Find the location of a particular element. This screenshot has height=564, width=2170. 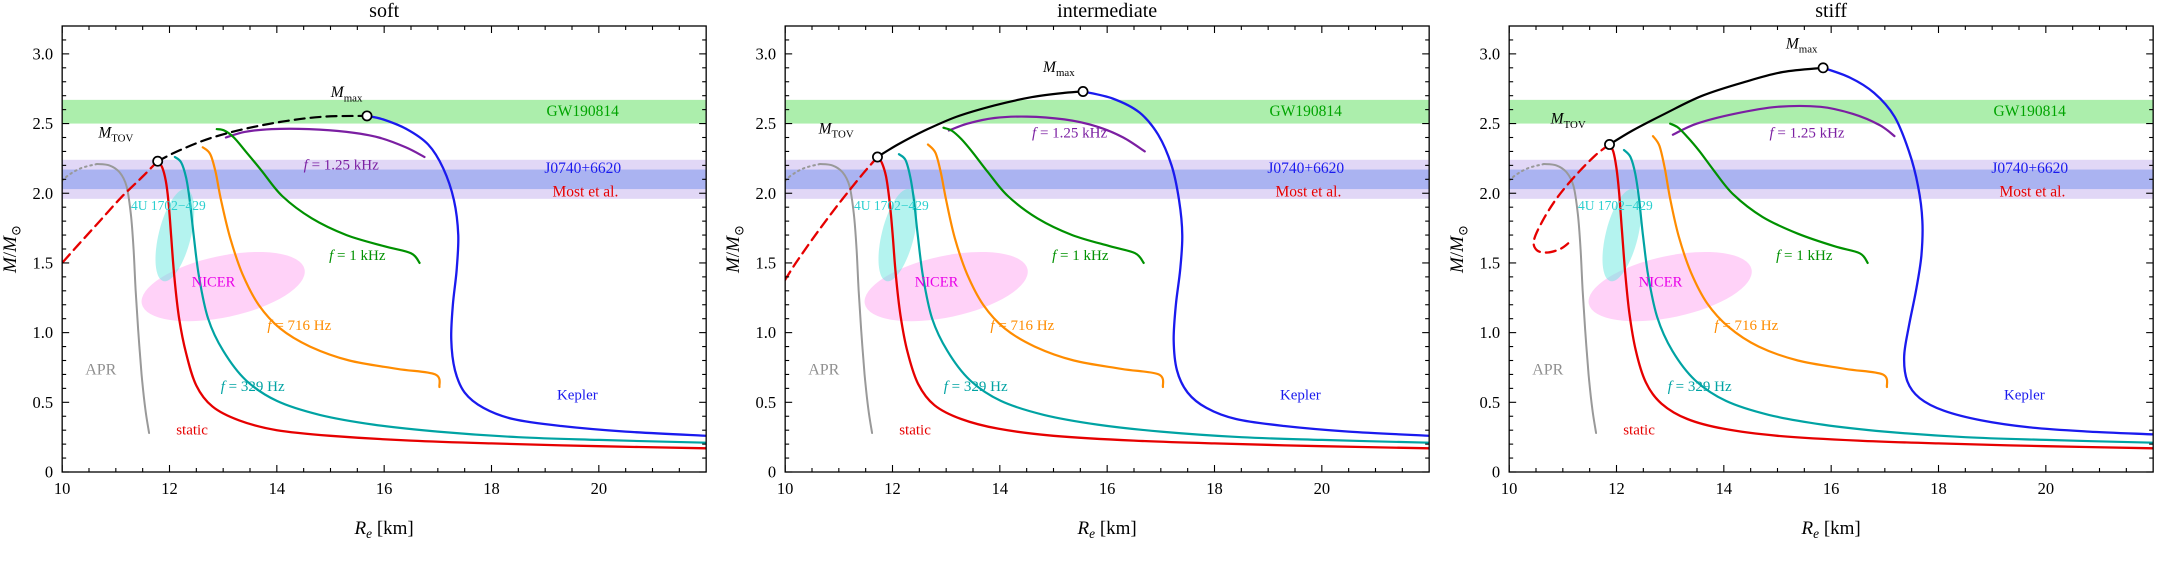

u1702-label: 4U 1702−429 is located at coordinates (891, 205).